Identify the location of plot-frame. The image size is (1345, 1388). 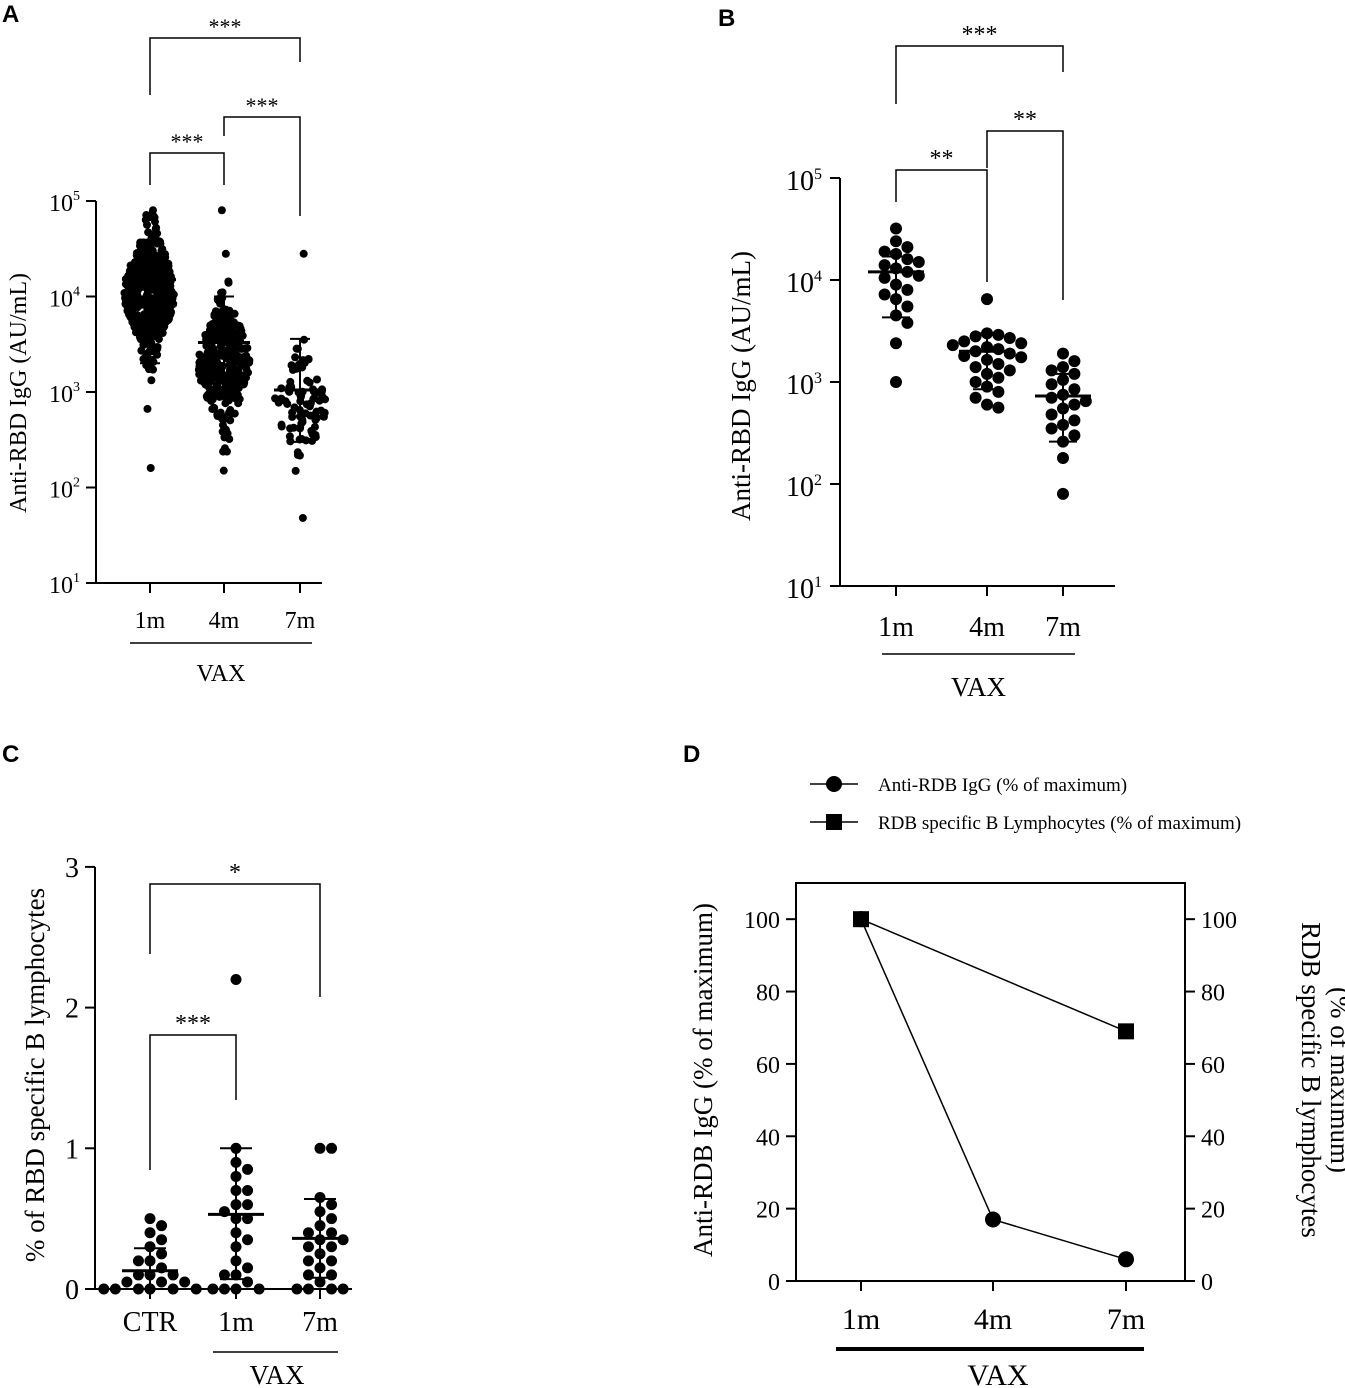
(990, 1082).